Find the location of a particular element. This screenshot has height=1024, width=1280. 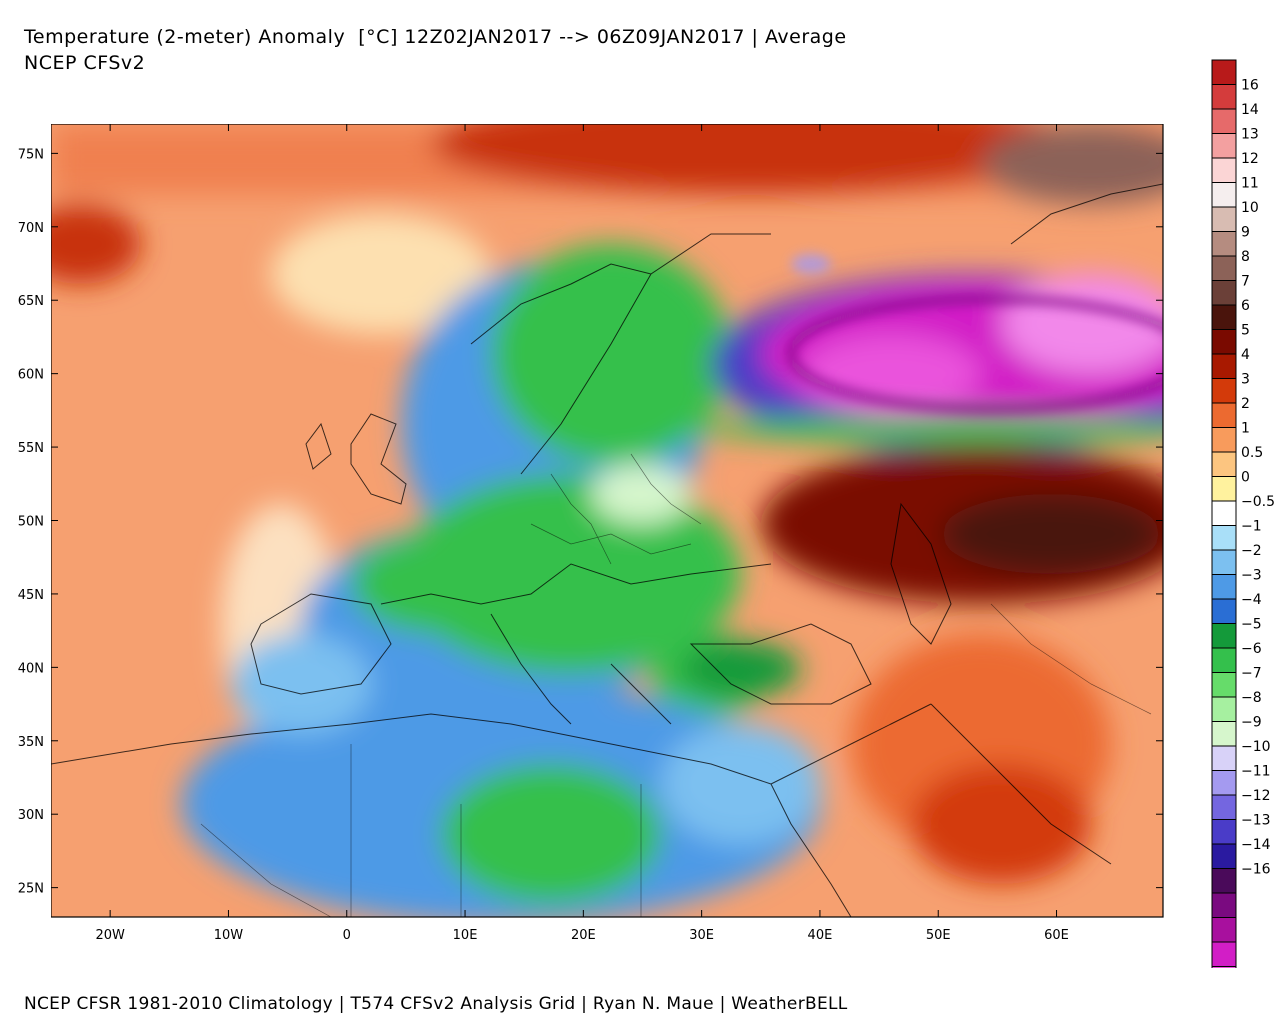

colorbar-label: −1 is located at coordinates (1251, 527).